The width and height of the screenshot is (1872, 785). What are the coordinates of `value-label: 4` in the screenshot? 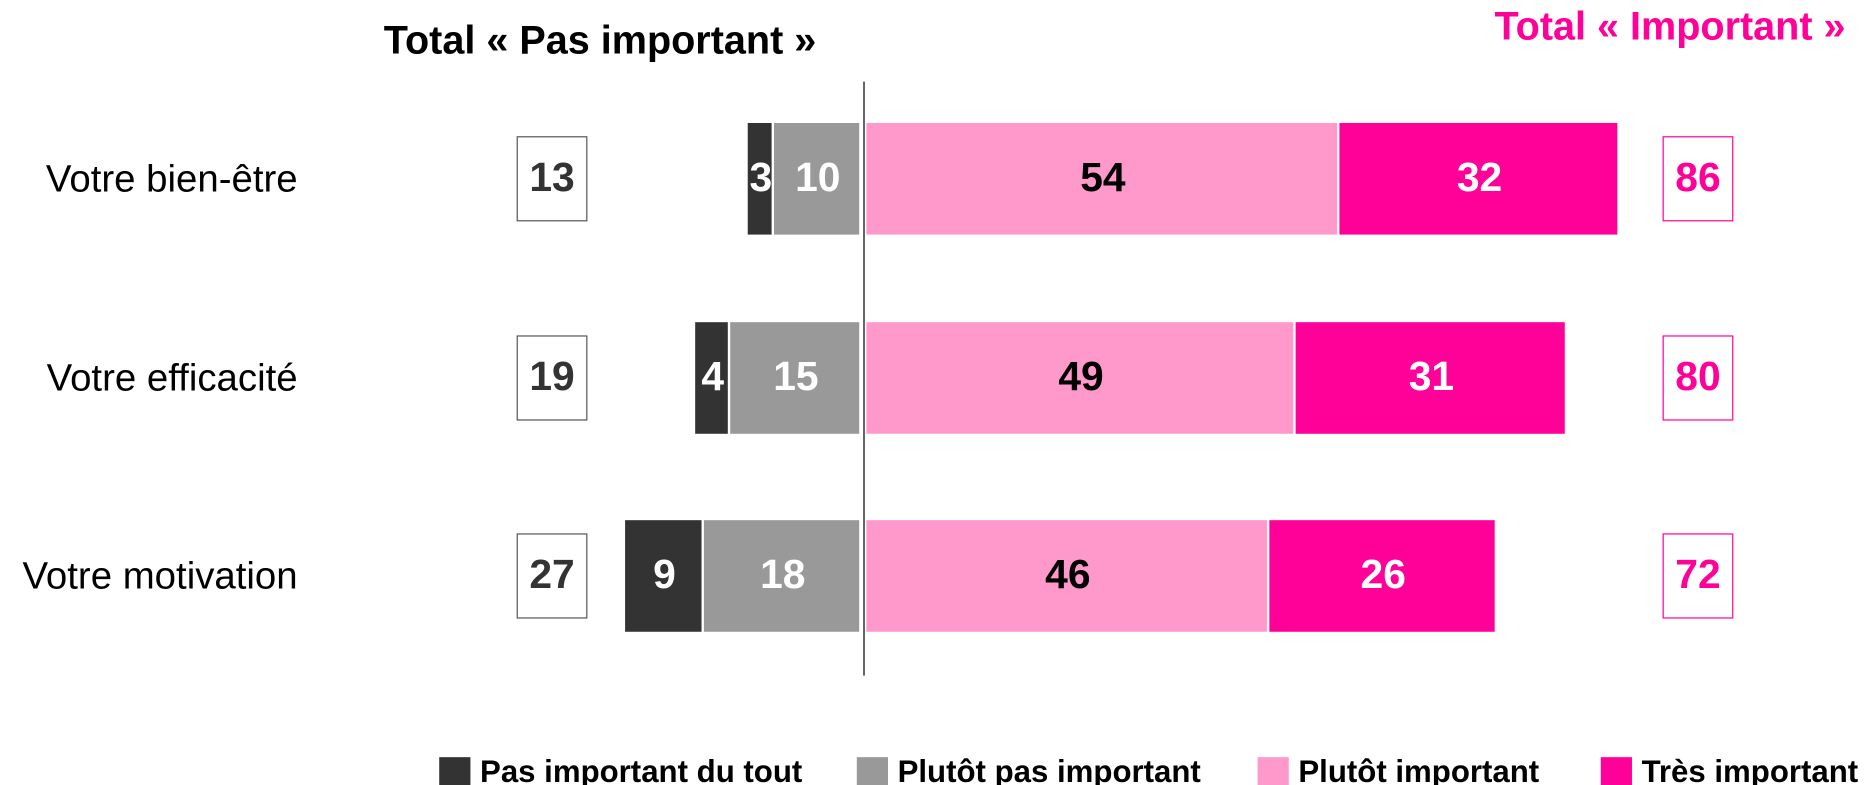 It's located at (712, 376).